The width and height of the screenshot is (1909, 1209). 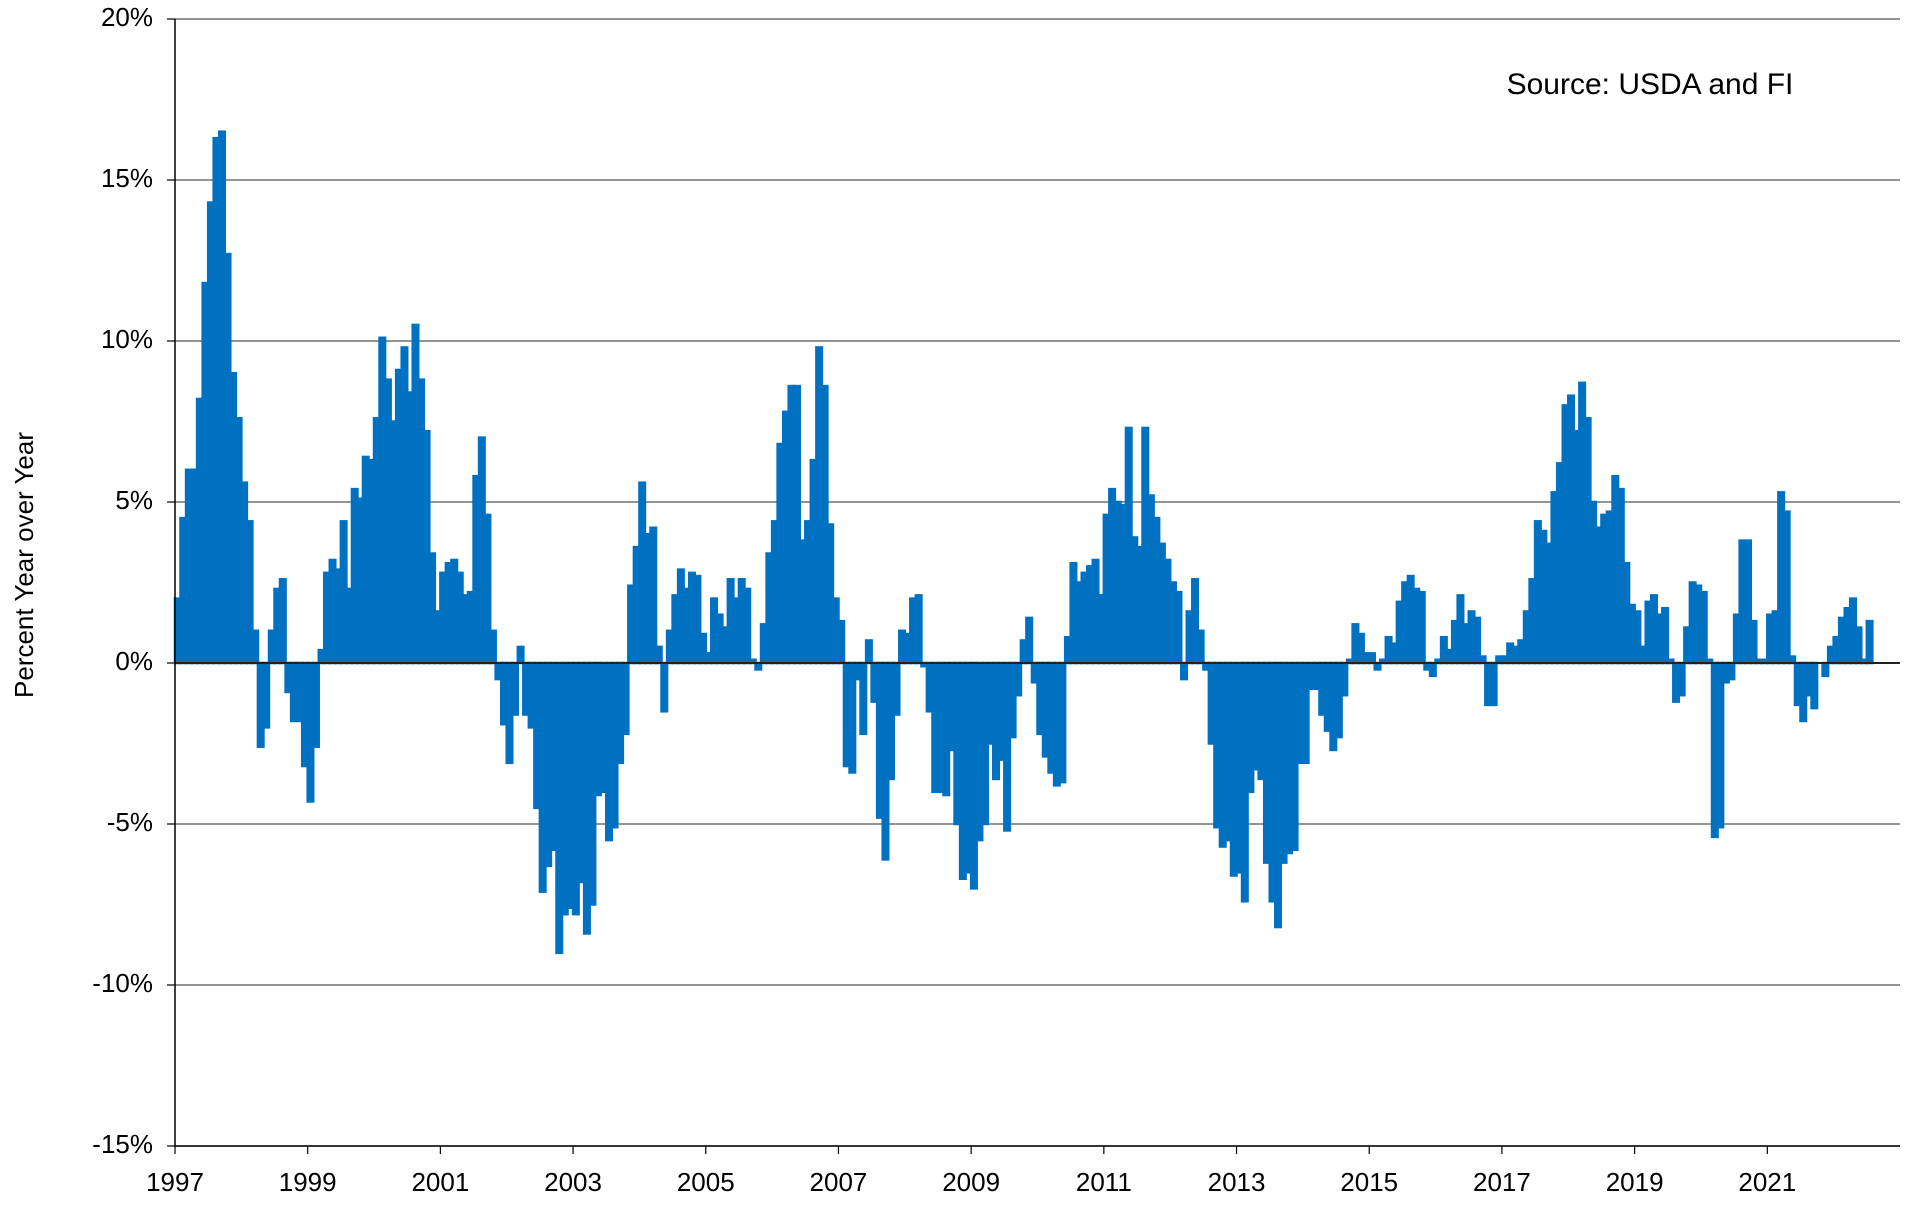 What do you see at coordinates (1650, 84) in the screenshot?
I see `annotation: Source: USDA and FI` at bounding box center [1650, 84].